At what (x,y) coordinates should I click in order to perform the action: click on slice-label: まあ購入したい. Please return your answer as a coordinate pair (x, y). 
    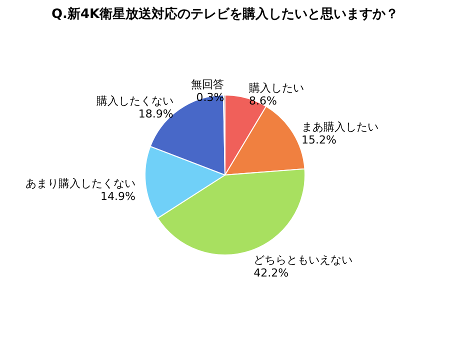
    Looking at the image, I should click on (340, 127).